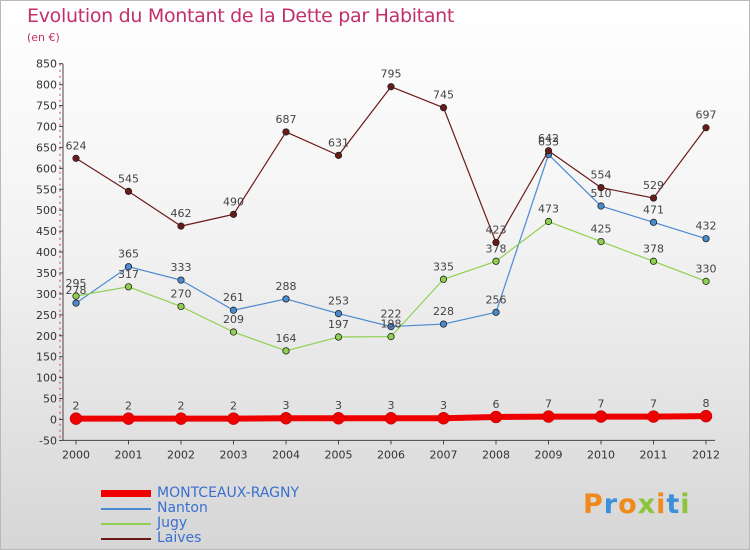 The height and width of the screenshot is (550, 750). I want to click on proxiti-logo: Proxiti, so click(637, 504).